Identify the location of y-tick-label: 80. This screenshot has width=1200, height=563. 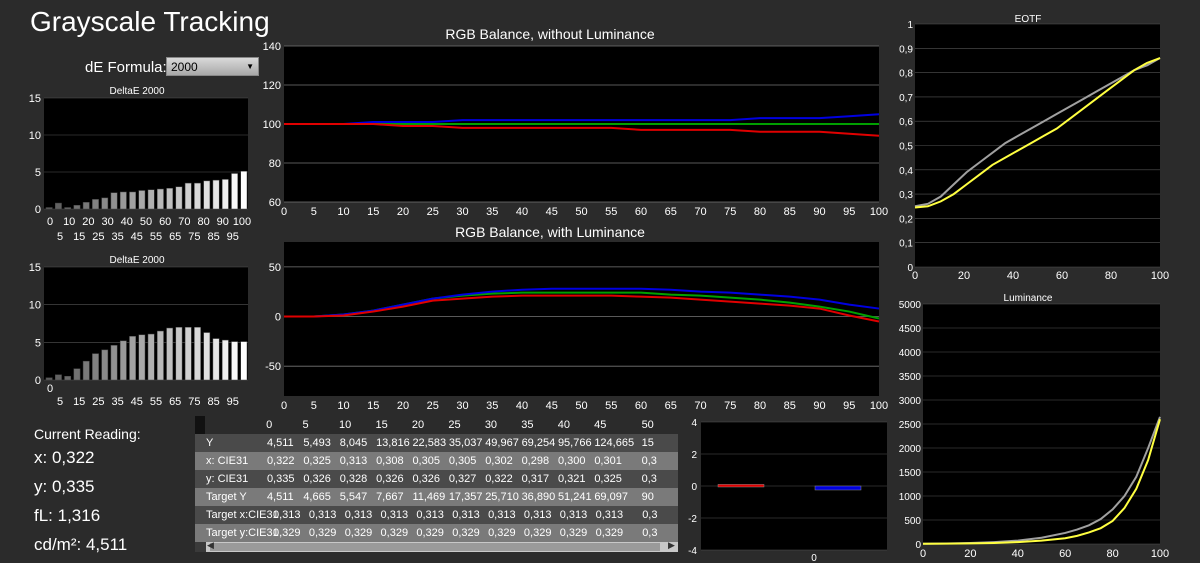
(275, 164).